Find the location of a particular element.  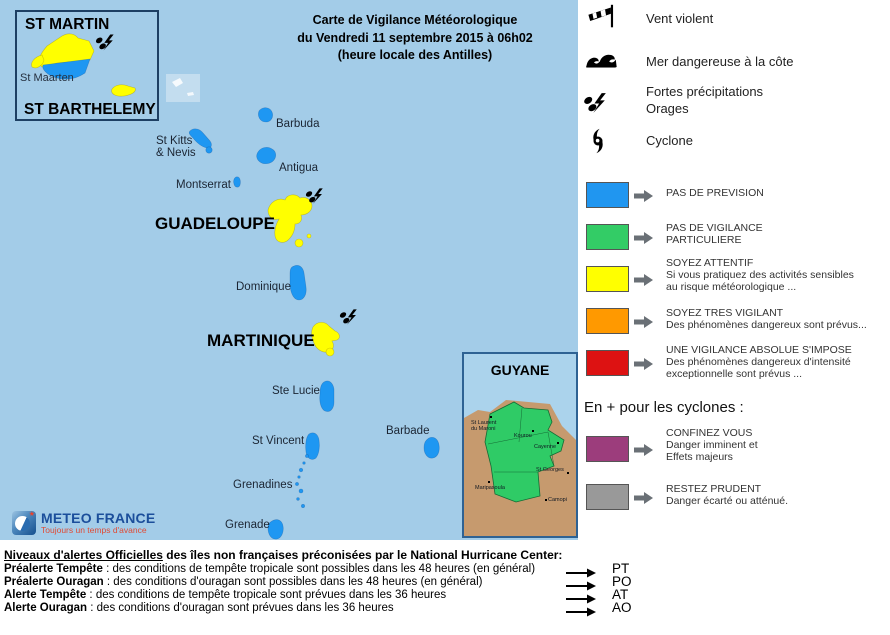

island-ste-lucie is located at coordinates (327, 396).